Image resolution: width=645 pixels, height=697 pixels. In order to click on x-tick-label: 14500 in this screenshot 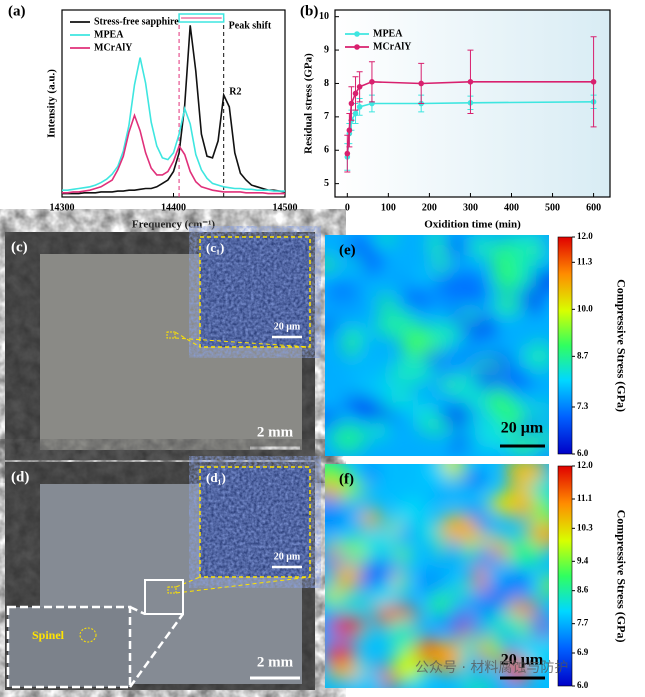, I will do `click(285, 207)`.